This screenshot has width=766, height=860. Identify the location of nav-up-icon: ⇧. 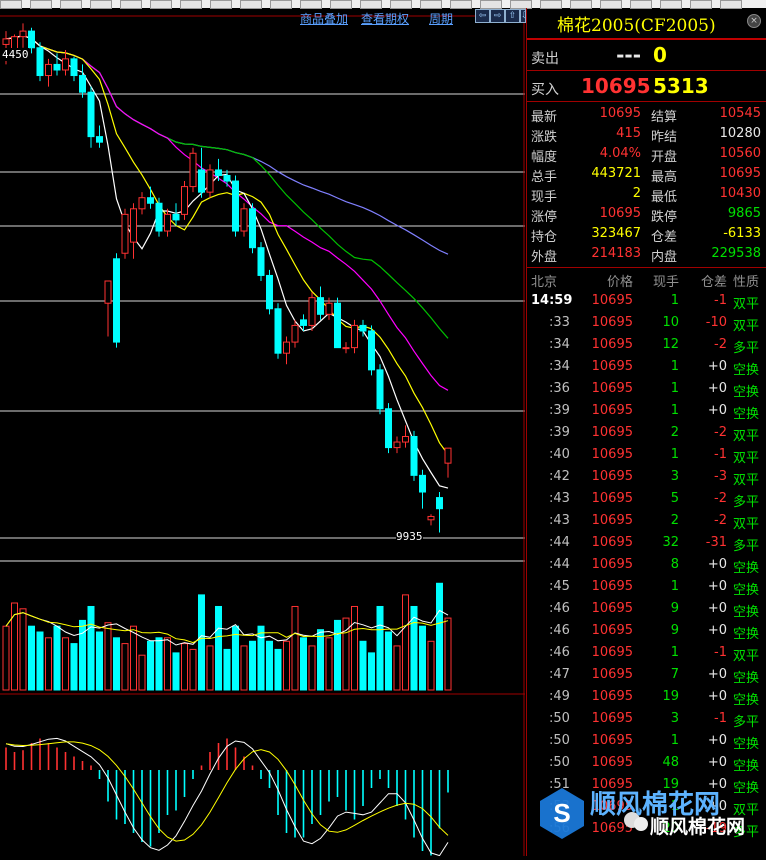
(512, 16).